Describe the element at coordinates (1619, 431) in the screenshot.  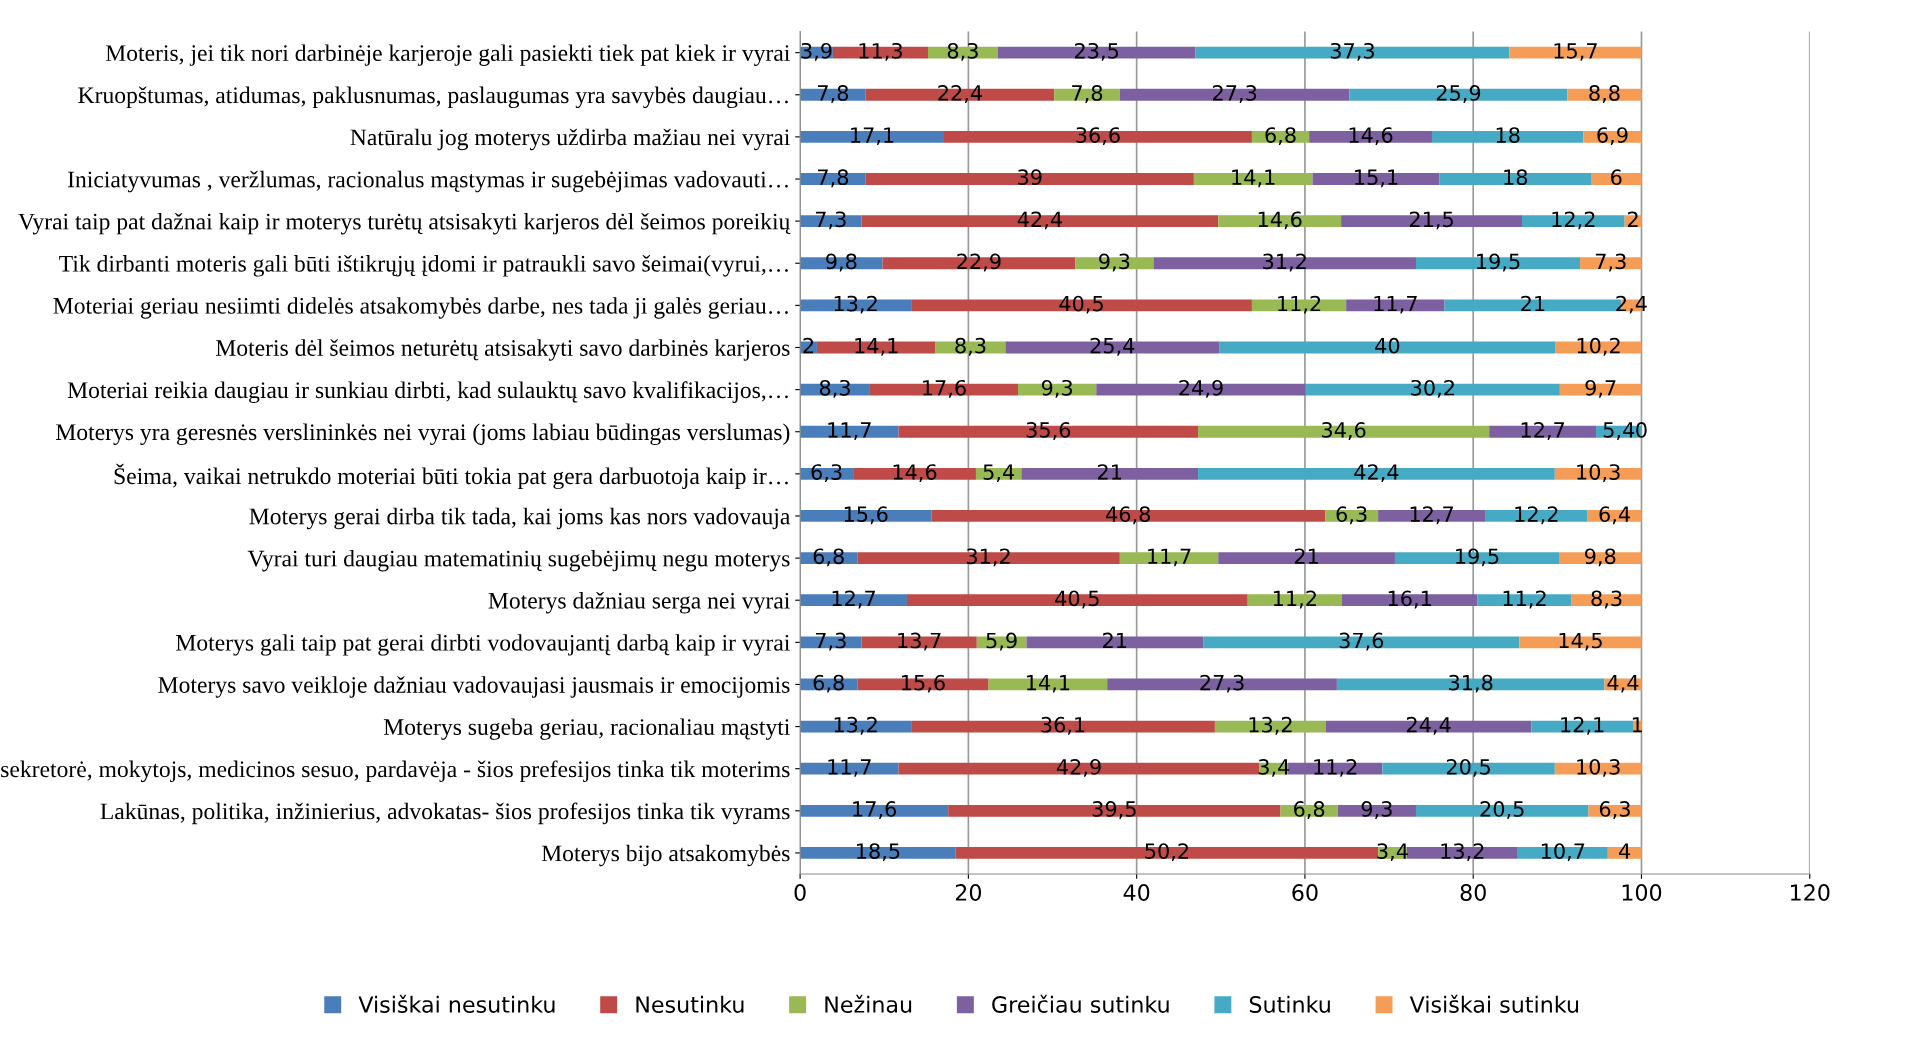
I see `data-label: 5,4` at that location.